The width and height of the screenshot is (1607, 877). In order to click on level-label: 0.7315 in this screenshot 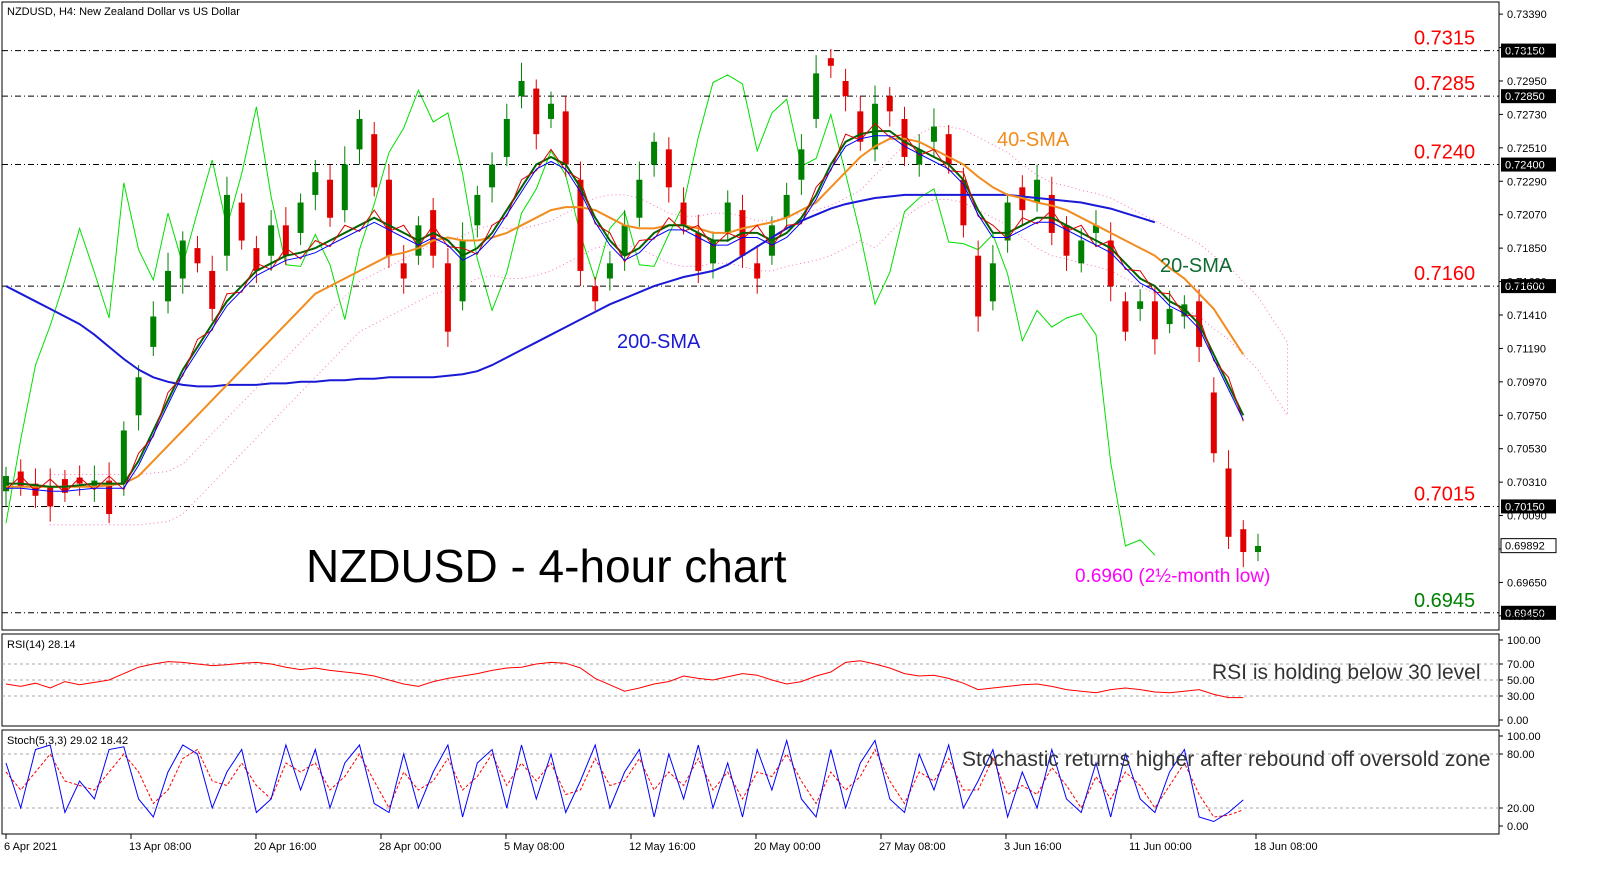, I will do `click(1444, 39)`.